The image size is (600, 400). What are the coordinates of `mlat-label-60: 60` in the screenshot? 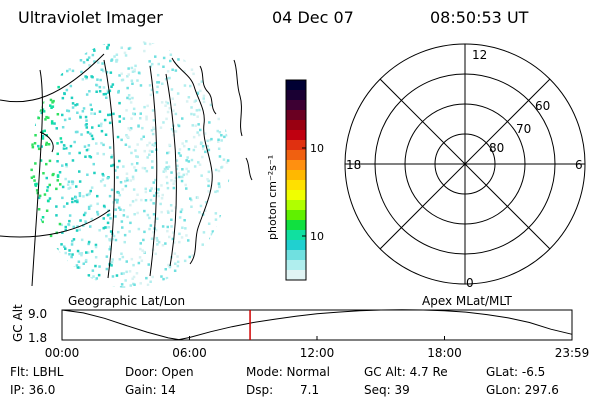 It's located at (542, 106).